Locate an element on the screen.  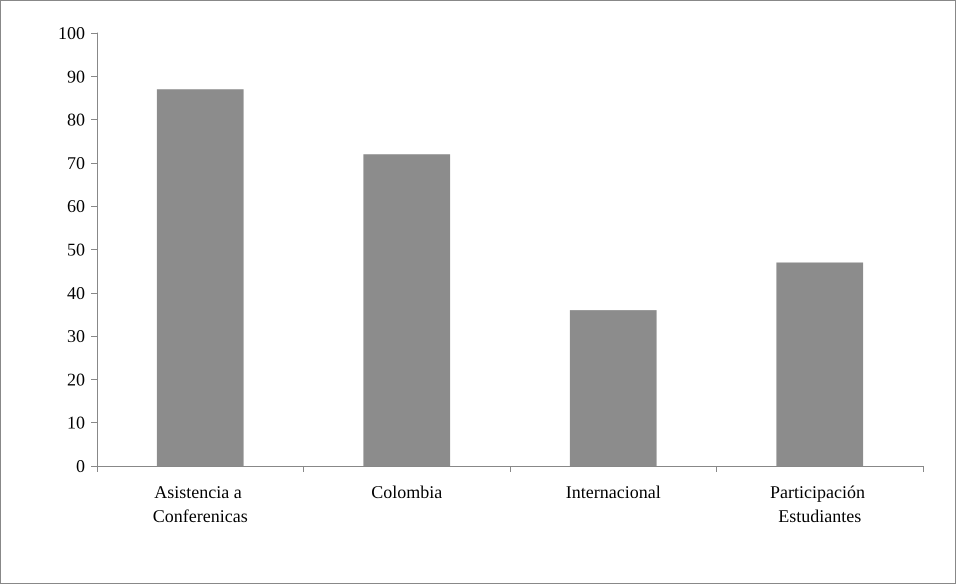
y-tick-label: 100 is located at coordinates (71, 33).